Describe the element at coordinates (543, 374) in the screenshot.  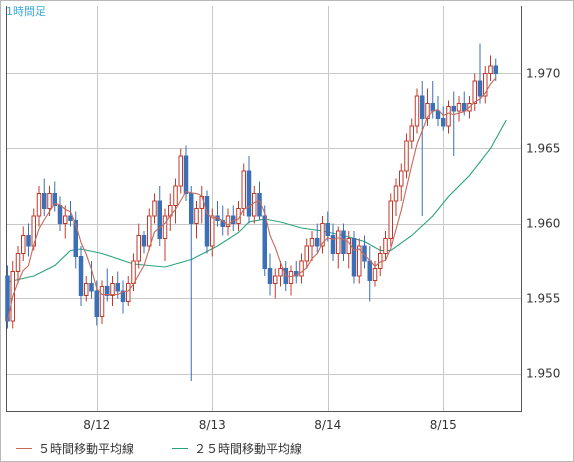
I see `y-tick-label-0: 1.950` at that location.